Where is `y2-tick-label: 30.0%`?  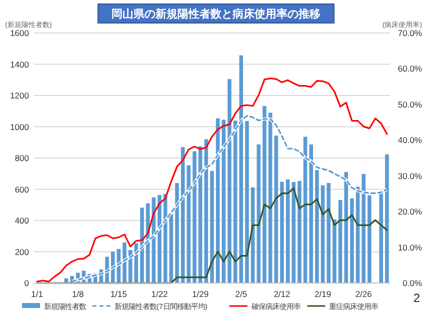
y2-tick-label: 30.0% is located at coordinates (410, 175).